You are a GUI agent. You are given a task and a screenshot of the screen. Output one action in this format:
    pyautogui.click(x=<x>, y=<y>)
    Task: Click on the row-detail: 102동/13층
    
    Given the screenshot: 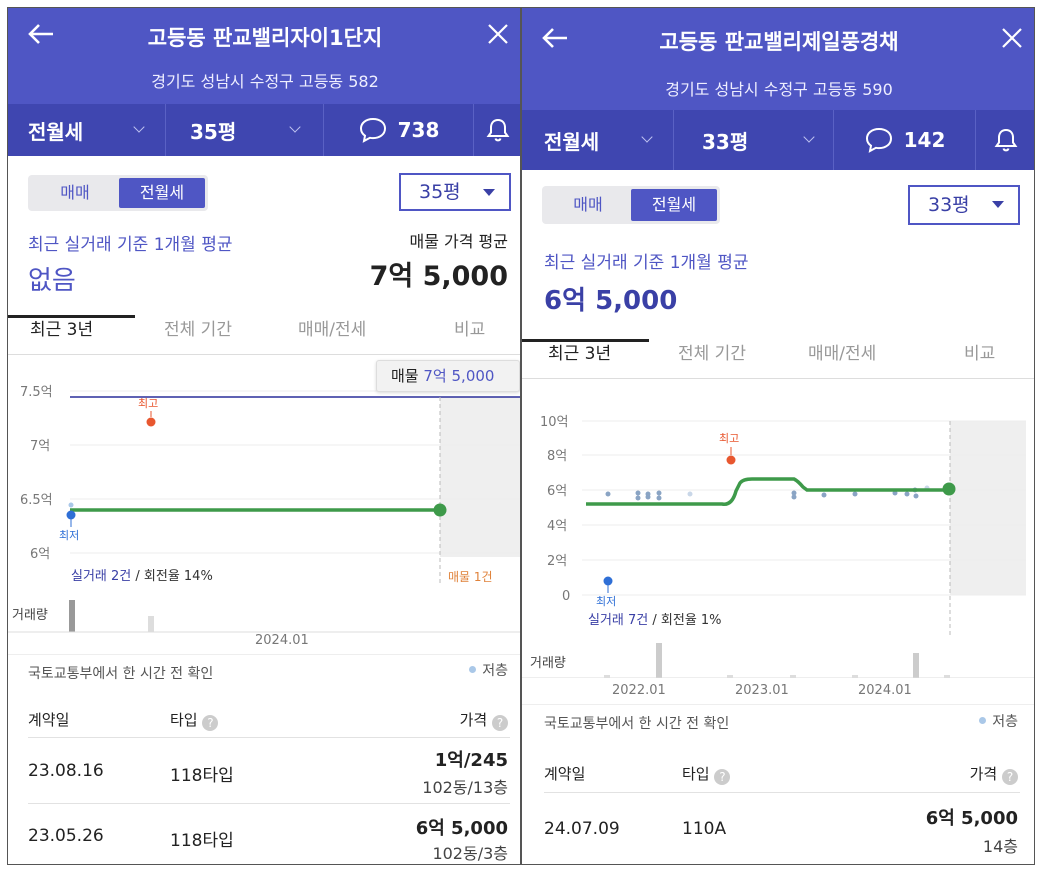 What is the action you would take?
    pyautogui.click(x=465, y=787)
    